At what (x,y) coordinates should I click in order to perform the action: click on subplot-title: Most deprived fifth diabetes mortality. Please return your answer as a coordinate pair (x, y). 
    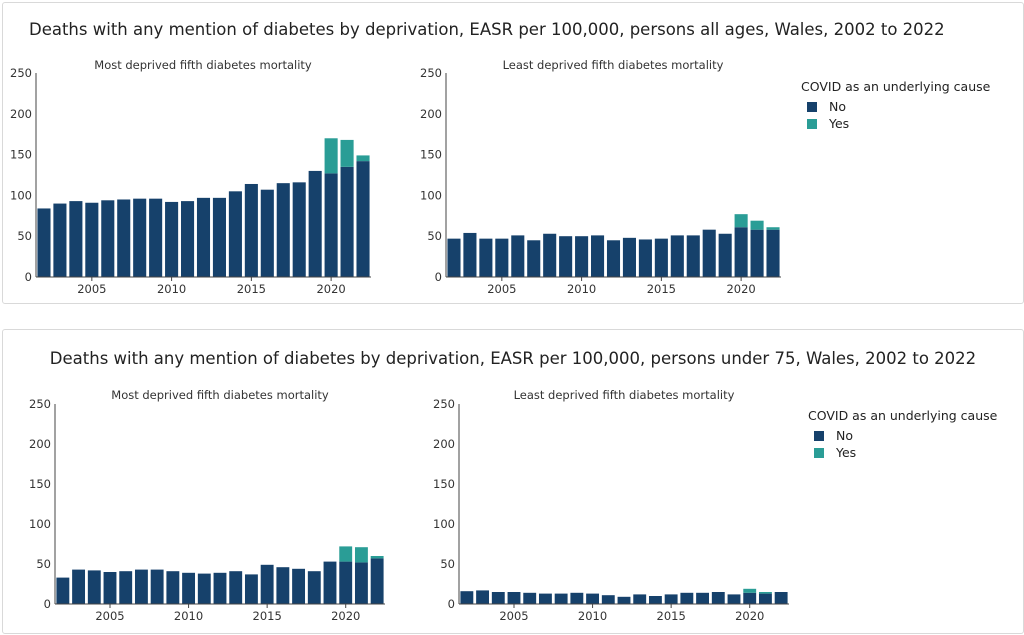
    Looking at the image, I should click on (220, 395).